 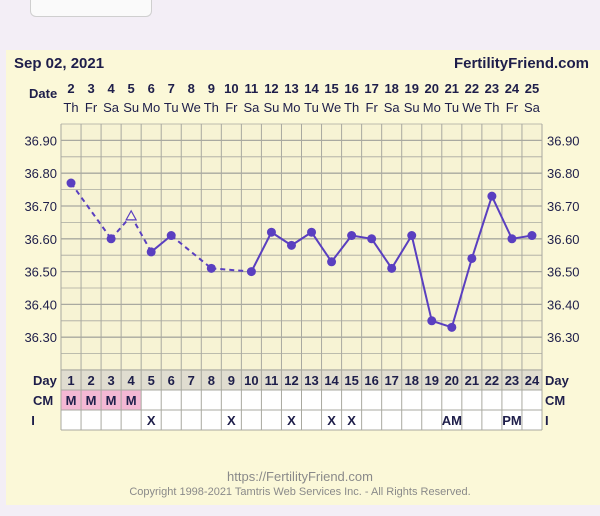 What do you see at coordinates (70, 88) in the screenshot?
I see `date-number: 2` at bounding box center [70, 88].